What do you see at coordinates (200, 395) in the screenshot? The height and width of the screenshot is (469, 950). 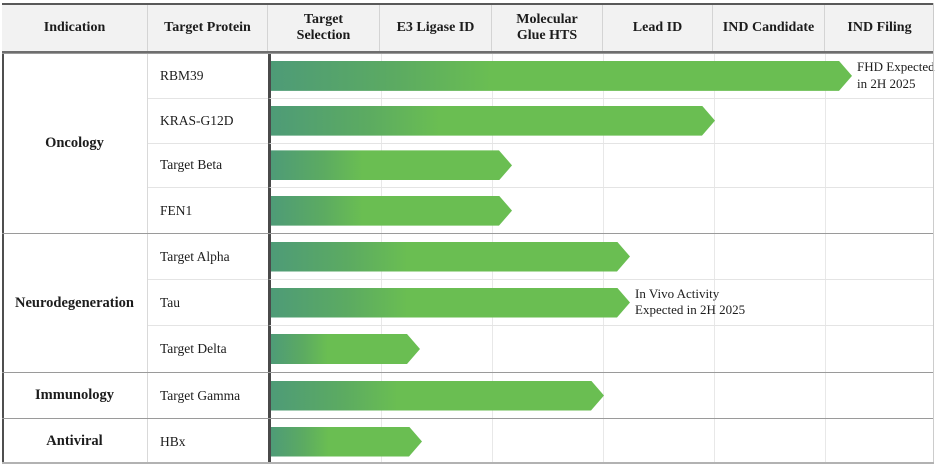 I see `target-protein-label: Target Gamma` at bounding box center [200, 395].